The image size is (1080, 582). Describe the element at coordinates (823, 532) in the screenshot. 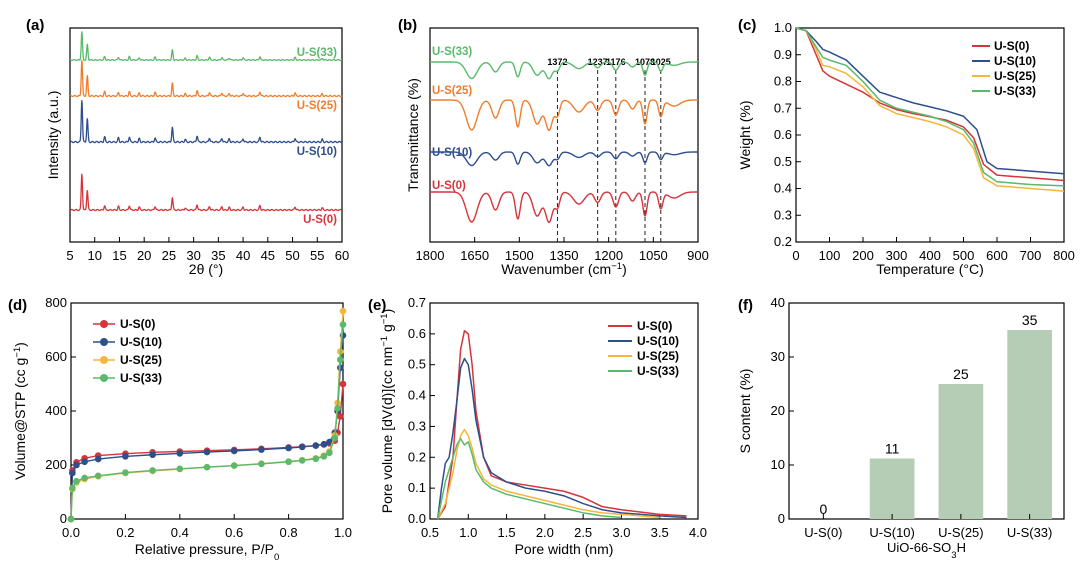

I see `x-tick-label: U-S(0)` at that location.